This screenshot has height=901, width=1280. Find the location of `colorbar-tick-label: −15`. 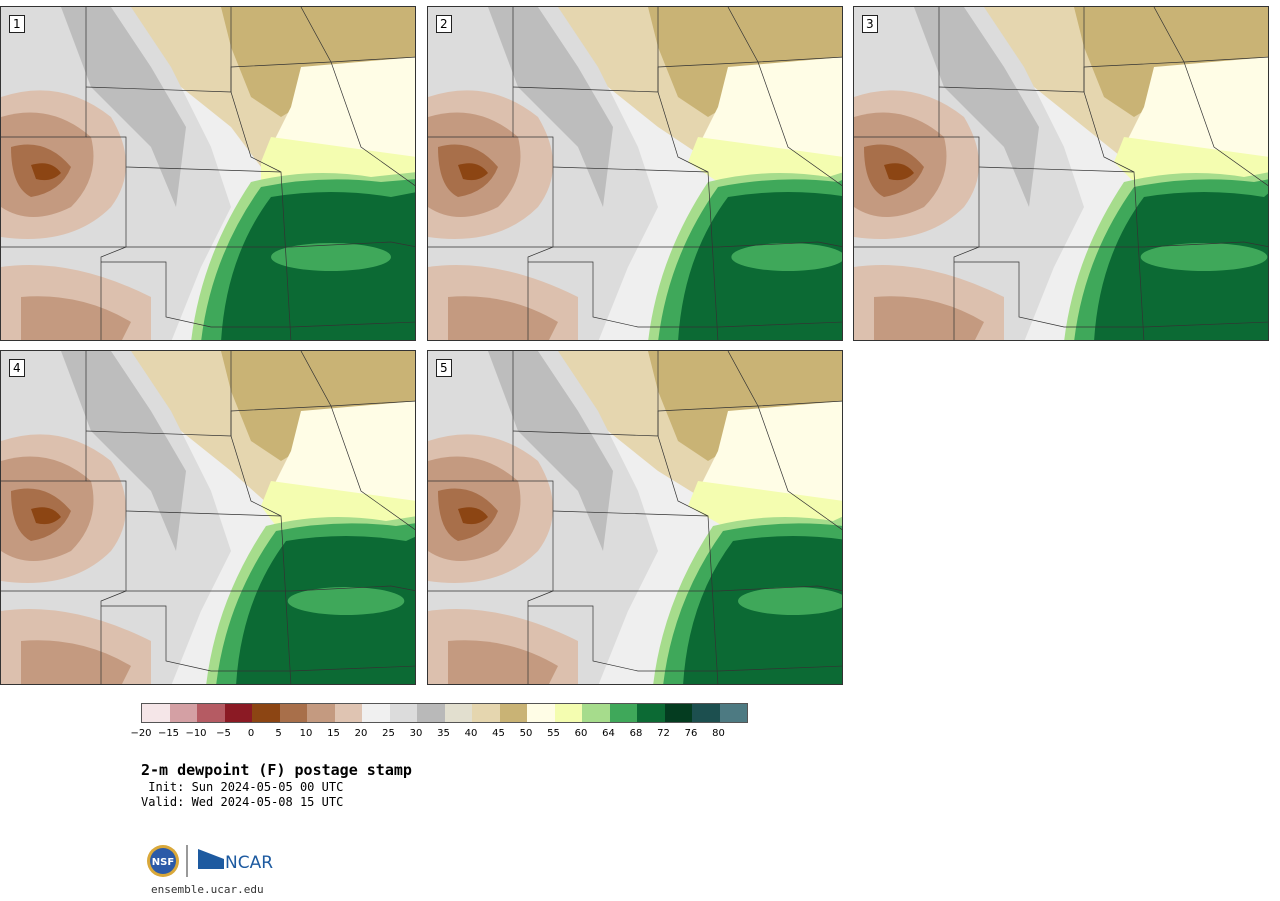

colorbar-tick-label: −15 is located at coordinates (168, 733).